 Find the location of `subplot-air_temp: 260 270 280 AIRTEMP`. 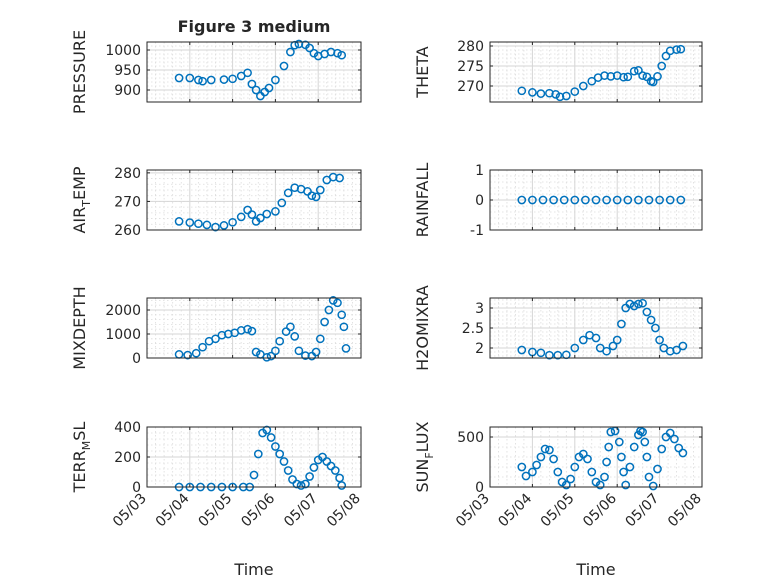

subplot-air_temp: 260 270 280 AIRTEMP is located at coordinates (216, 202).